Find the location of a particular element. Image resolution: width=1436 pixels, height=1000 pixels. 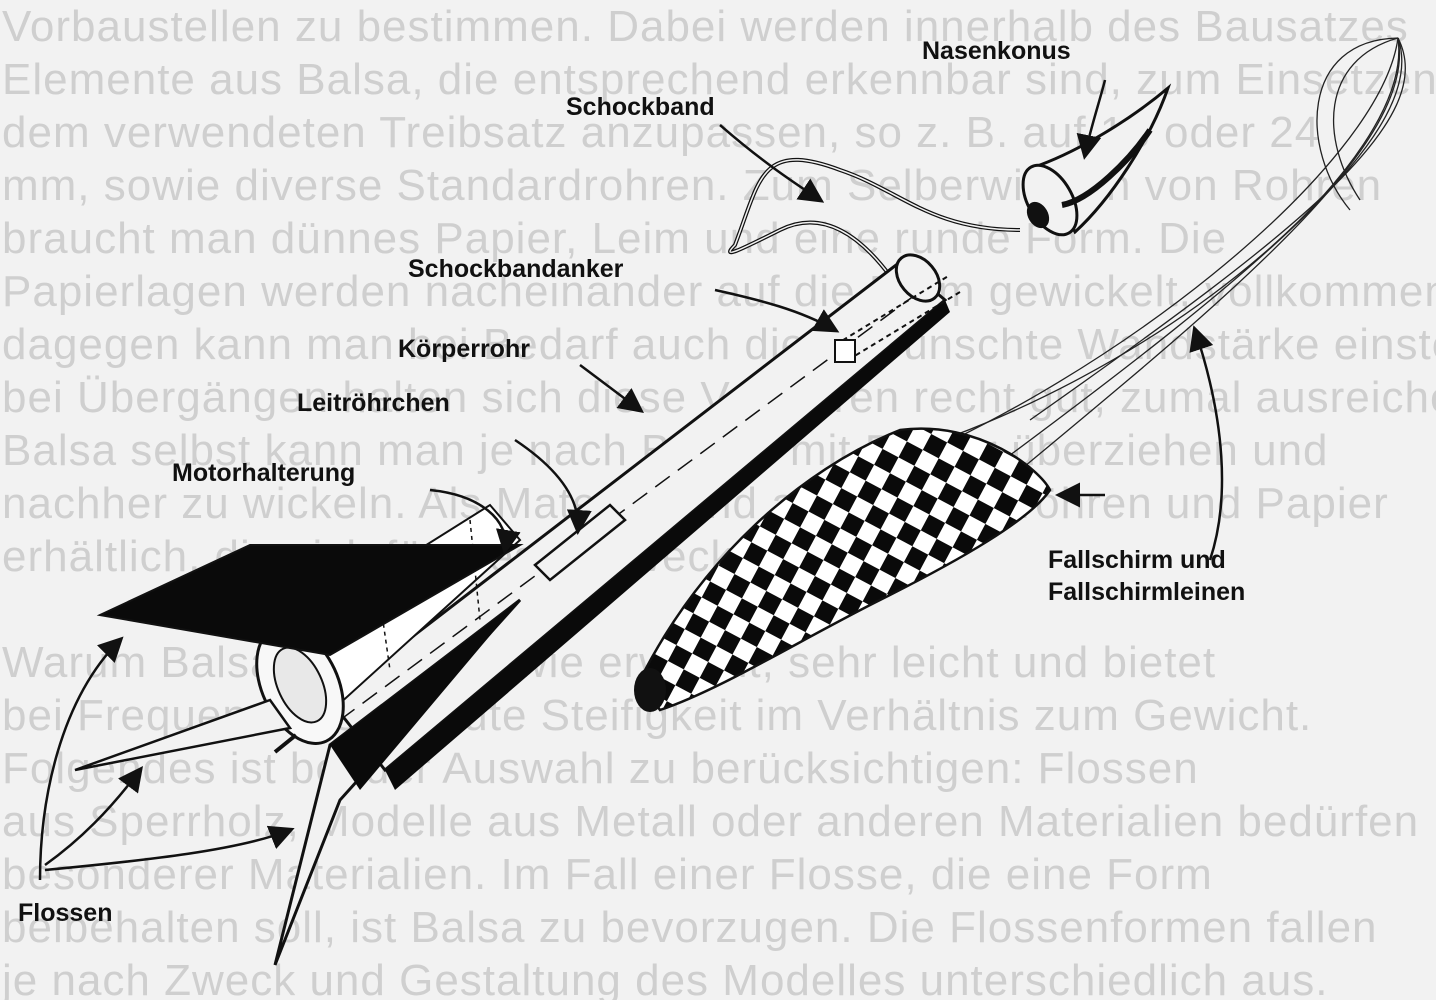

nose-cone is located at coordinates (1096, 160).